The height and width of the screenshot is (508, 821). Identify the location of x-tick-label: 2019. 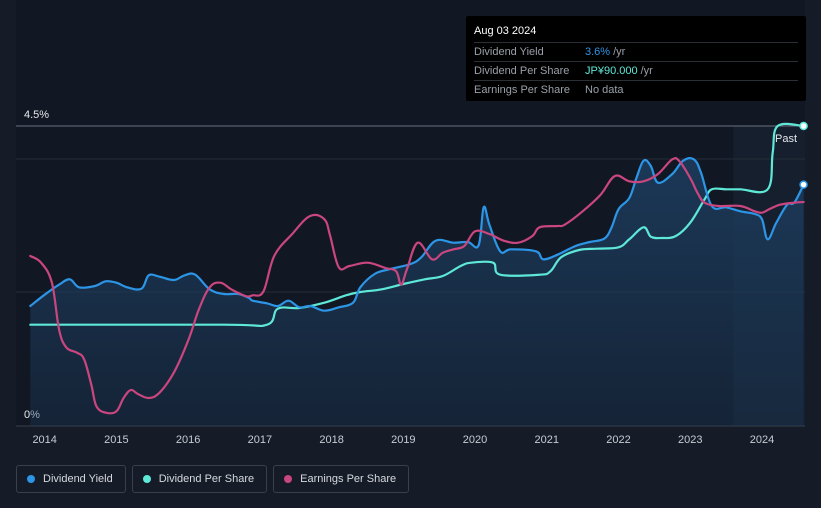
(403, 440).